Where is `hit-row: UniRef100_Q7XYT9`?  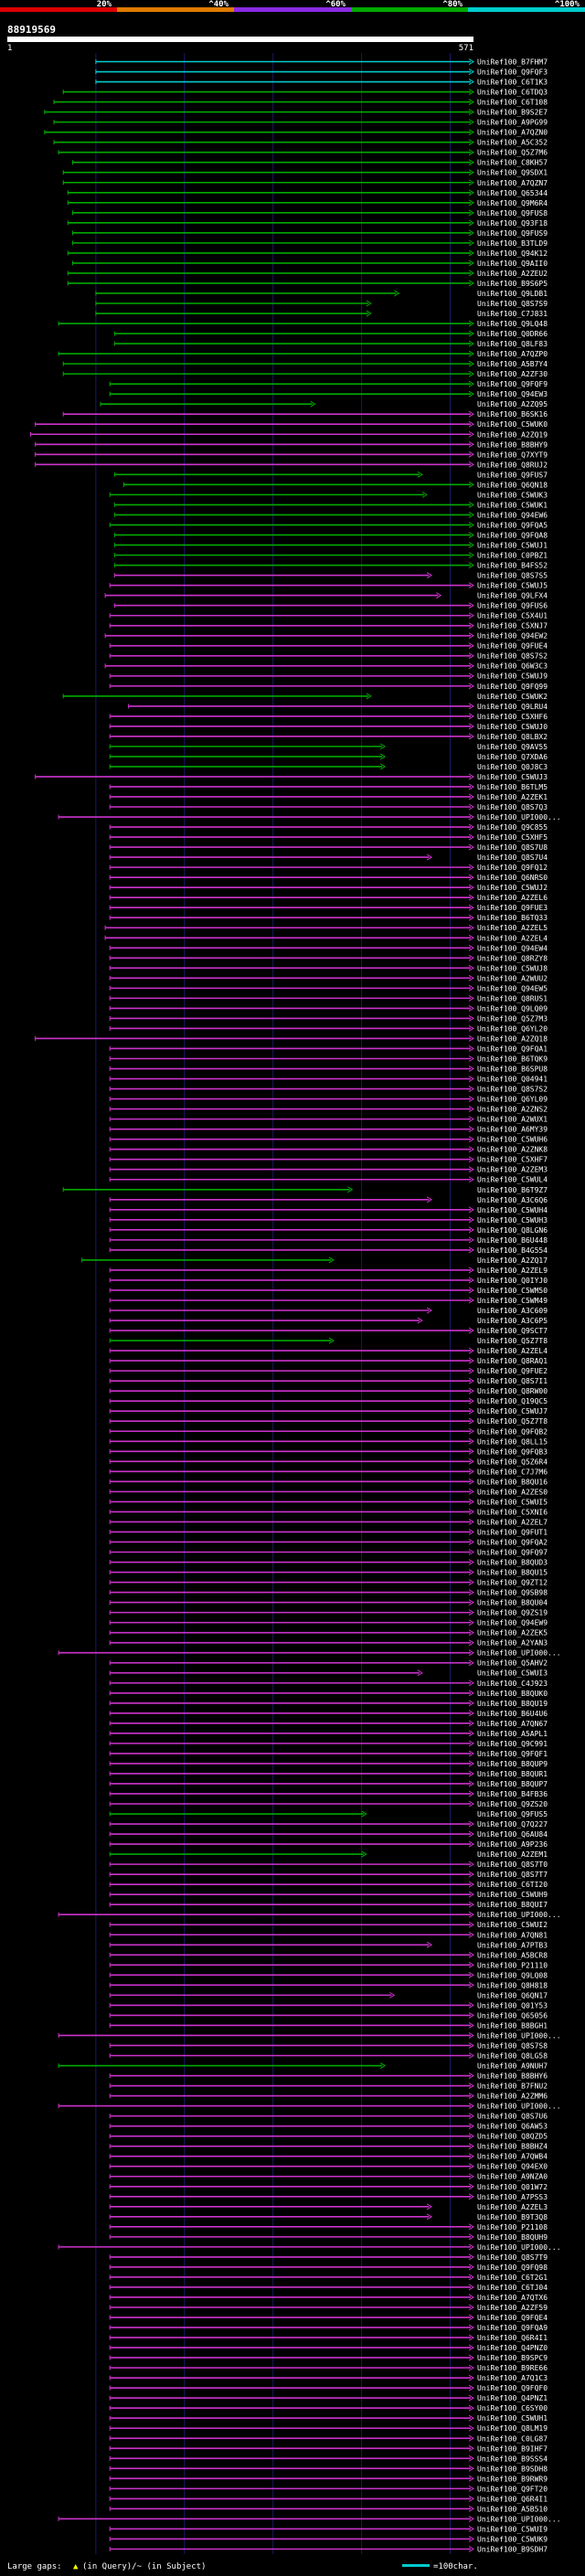 hit-row: UniRef100_Q7XYT9 is located at coordinates (291, 455).